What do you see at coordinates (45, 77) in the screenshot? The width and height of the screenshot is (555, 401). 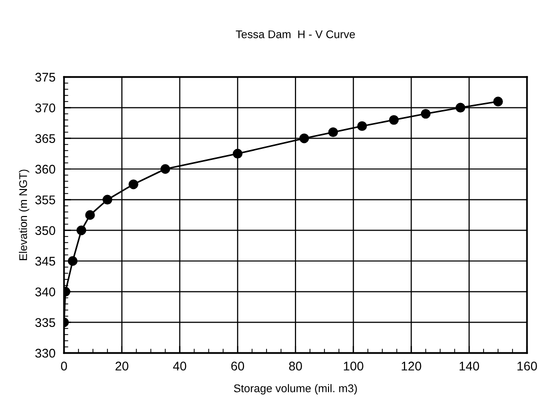 I see `y-tick-label: 375` at bounding box center [45, 77].